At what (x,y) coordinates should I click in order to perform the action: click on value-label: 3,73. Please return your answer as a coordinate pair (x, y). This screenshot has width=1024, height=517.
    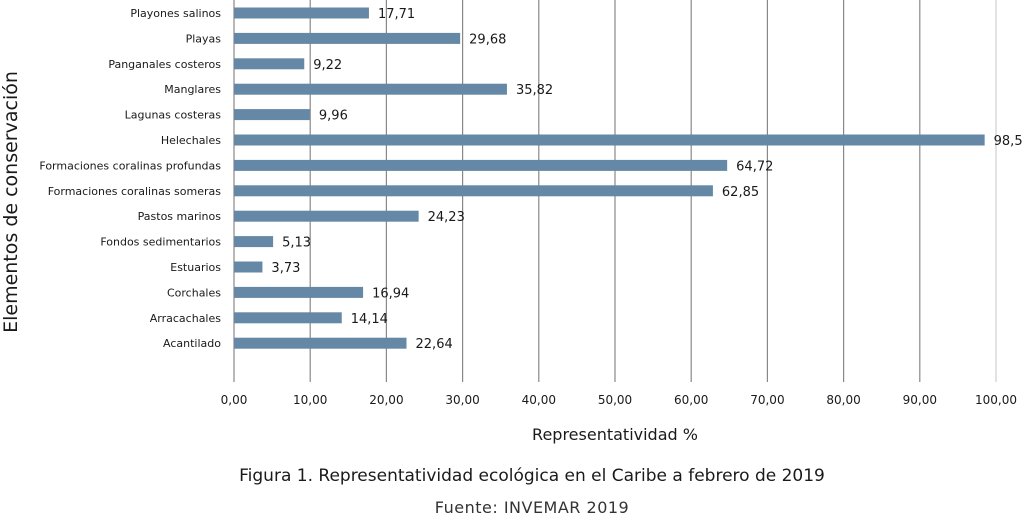
    Looking at the image, I should click on (285, 268).